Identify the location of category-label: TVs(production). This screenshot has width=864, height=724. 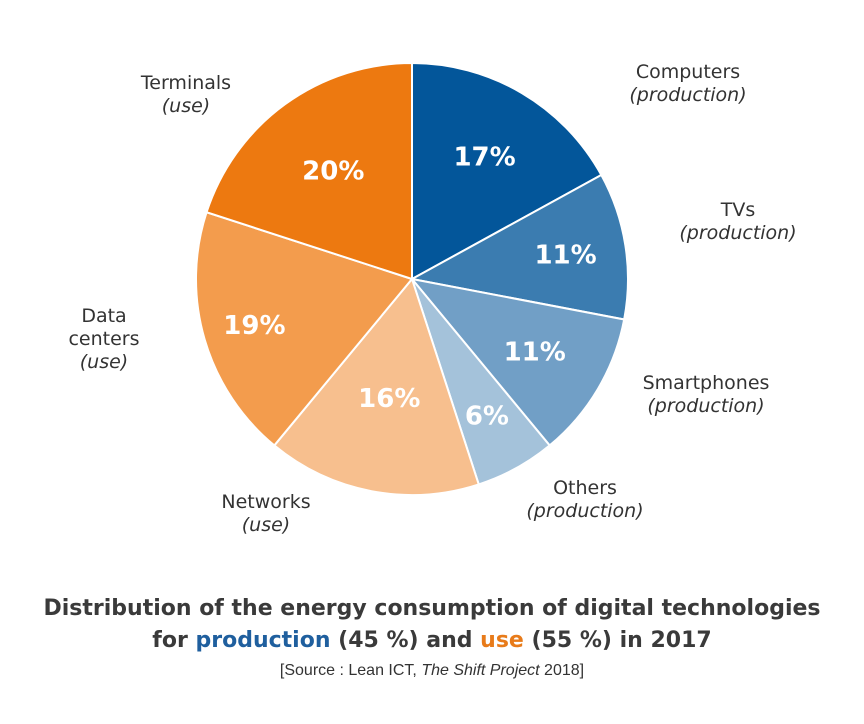
(737, 221).